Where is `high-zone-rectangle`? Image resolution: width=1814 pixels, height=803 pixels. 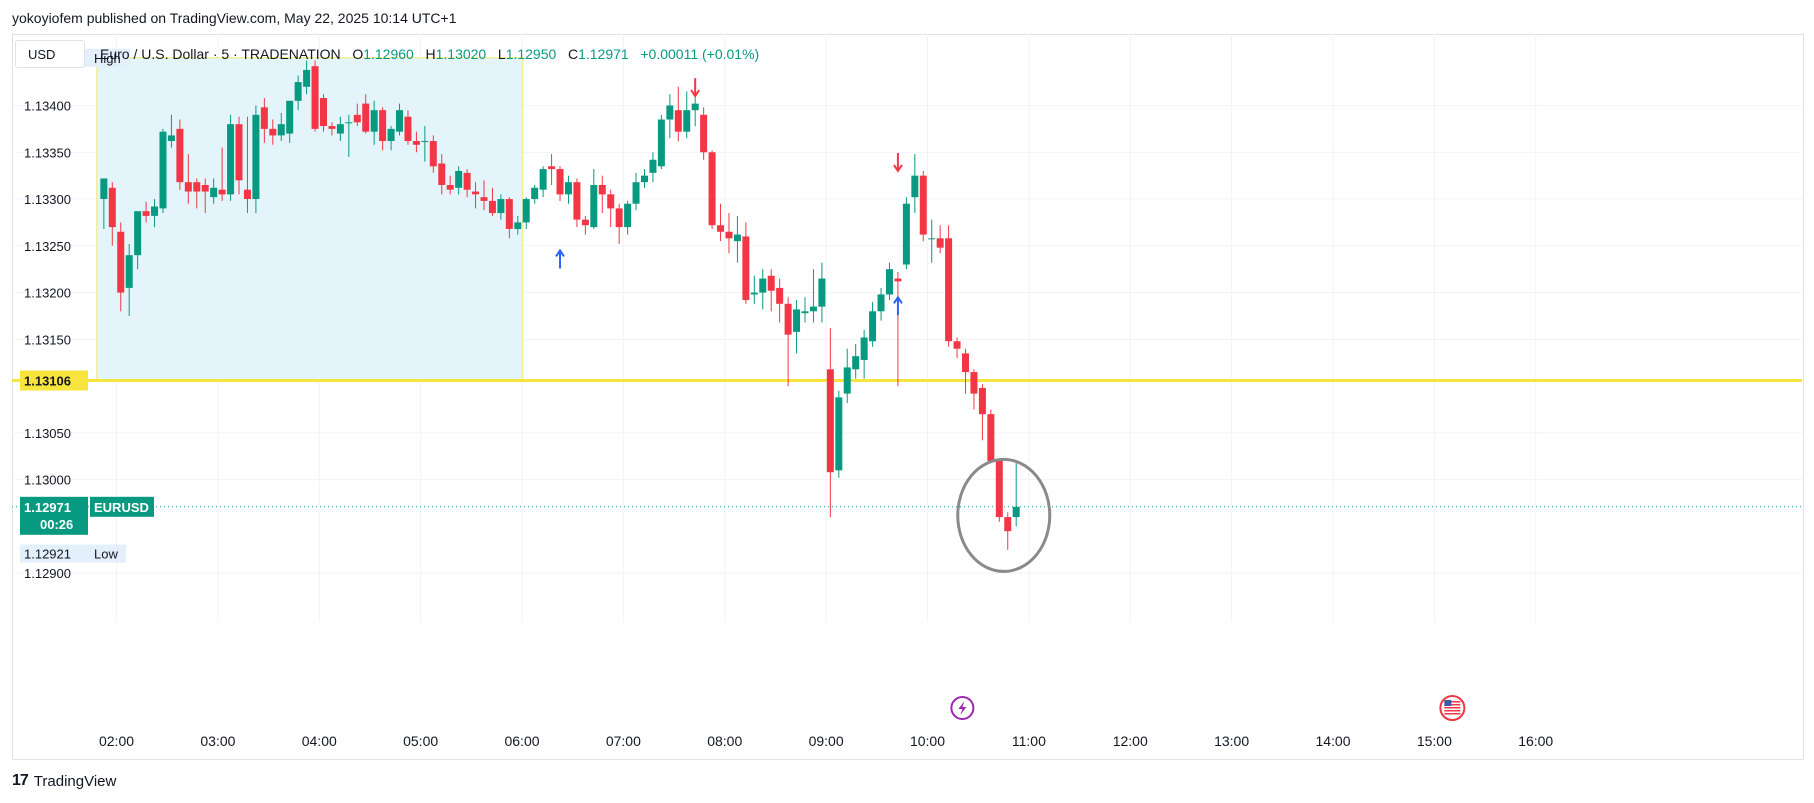 high-zone-rectangle is located at coordinates (310, 219).